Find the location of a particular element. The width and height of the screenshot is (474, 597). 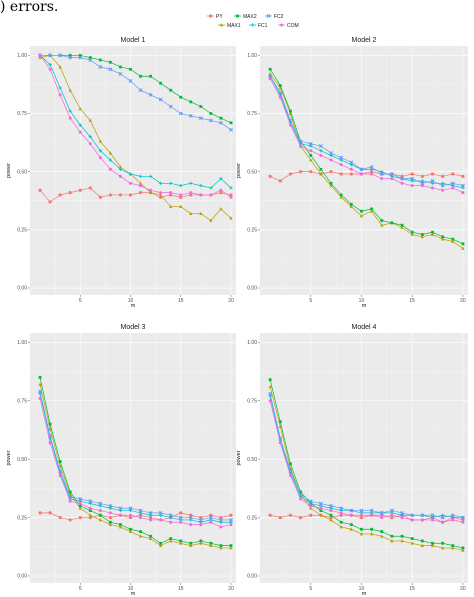

x-tick-label: 15 is located at coordinates (181, 589).